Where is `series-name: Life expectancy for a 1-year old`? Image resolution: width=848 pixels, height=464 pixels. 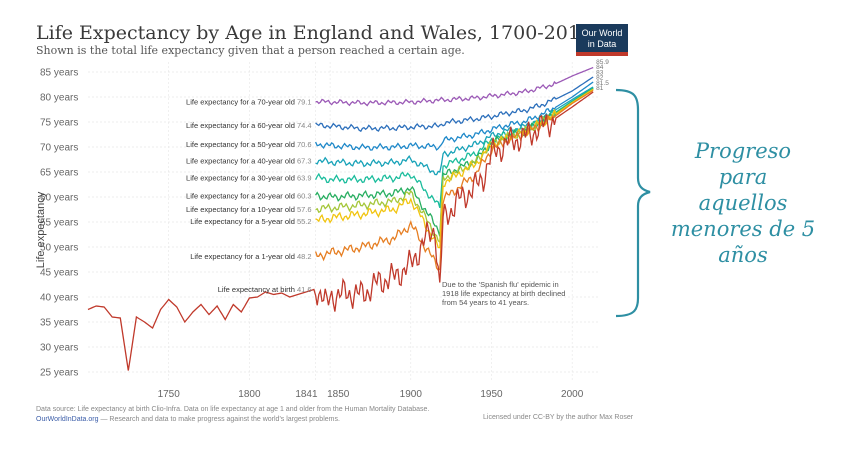 series-name: Life expectancy for a 1-year old is located at coordinates (243, 256).